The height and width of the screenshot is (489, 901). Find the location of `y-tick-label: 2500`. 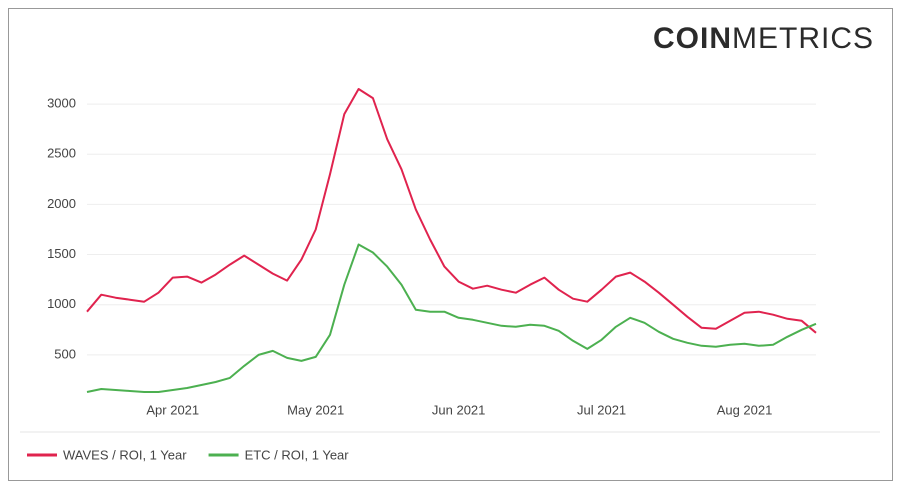

y-tick-label: 2500 is located at coordinates (61, 153).